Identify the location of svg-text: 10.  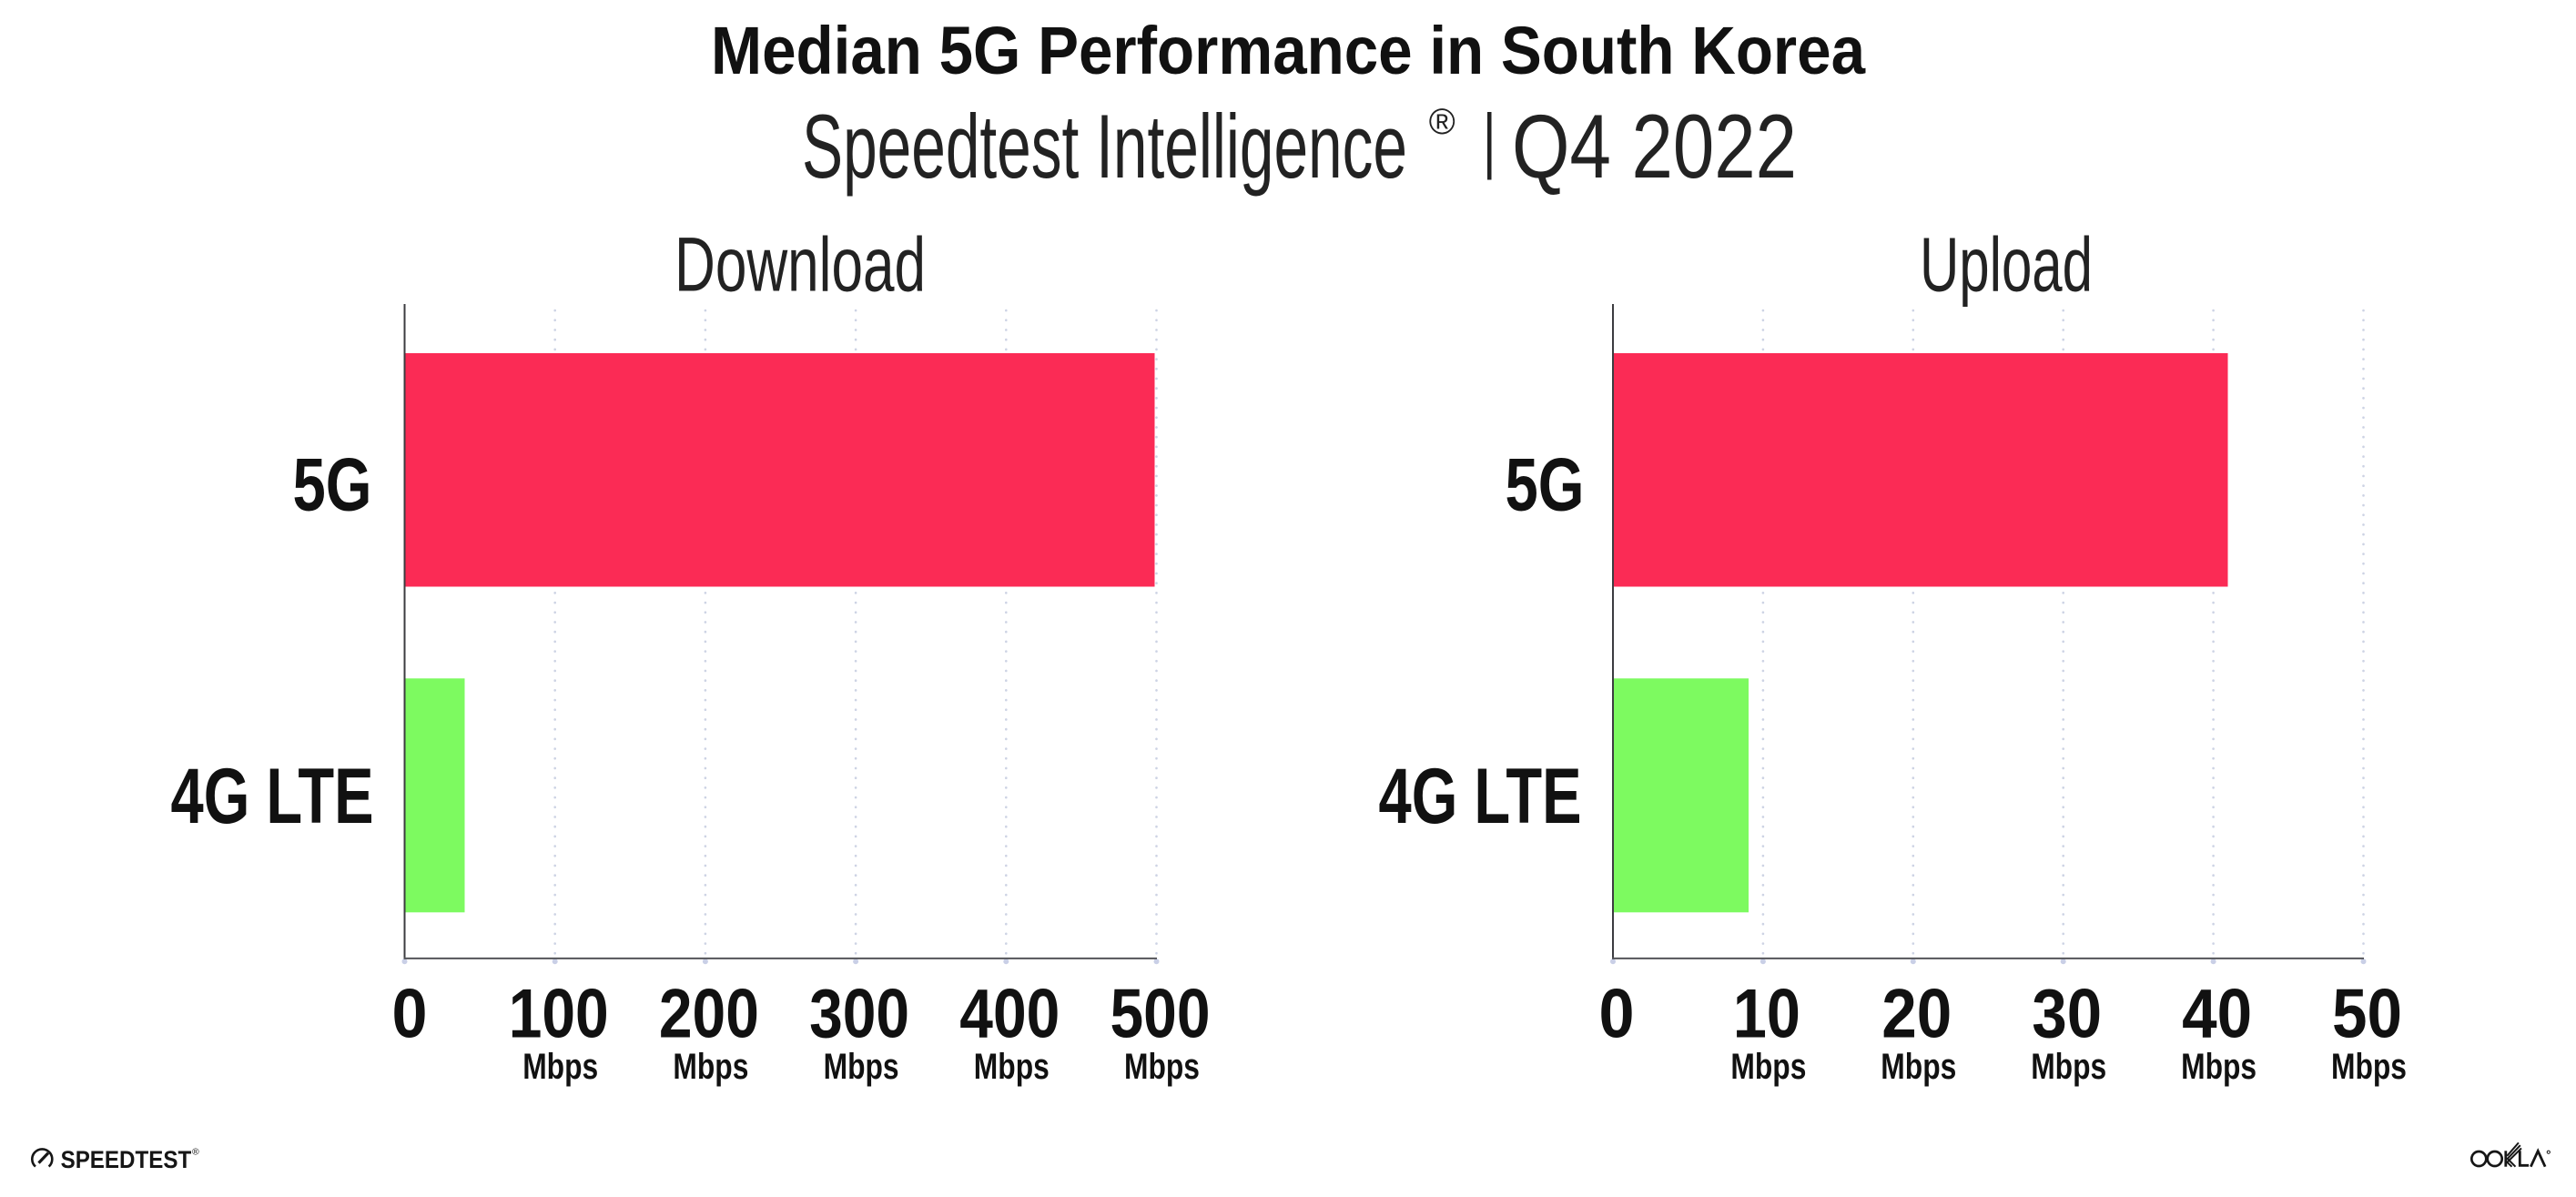
(1766, 1015).